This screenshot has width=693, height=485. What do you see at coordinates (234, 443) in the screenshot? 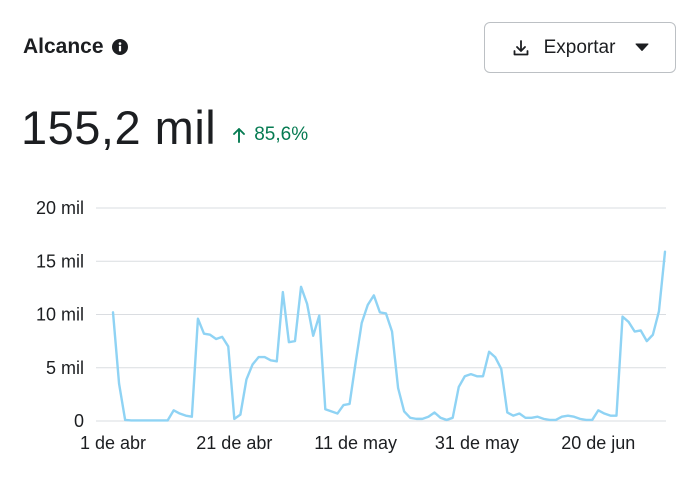
I see `x-tick-label: 21 de abr` at bounding box center [234, 443].